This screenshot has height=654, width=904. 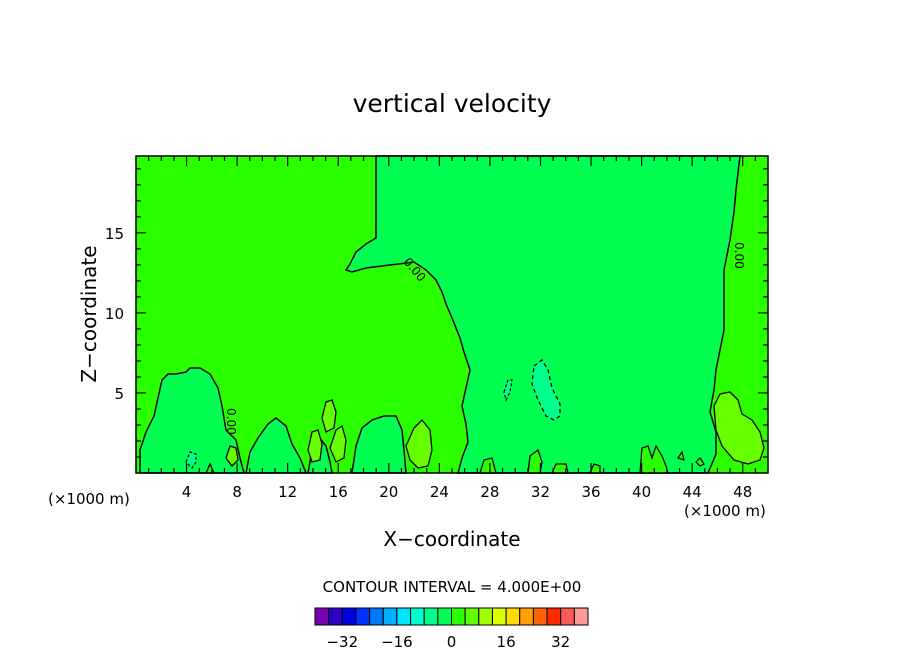 I want to click on colorbar-tick-label: 0, so click(x=452, y=642).